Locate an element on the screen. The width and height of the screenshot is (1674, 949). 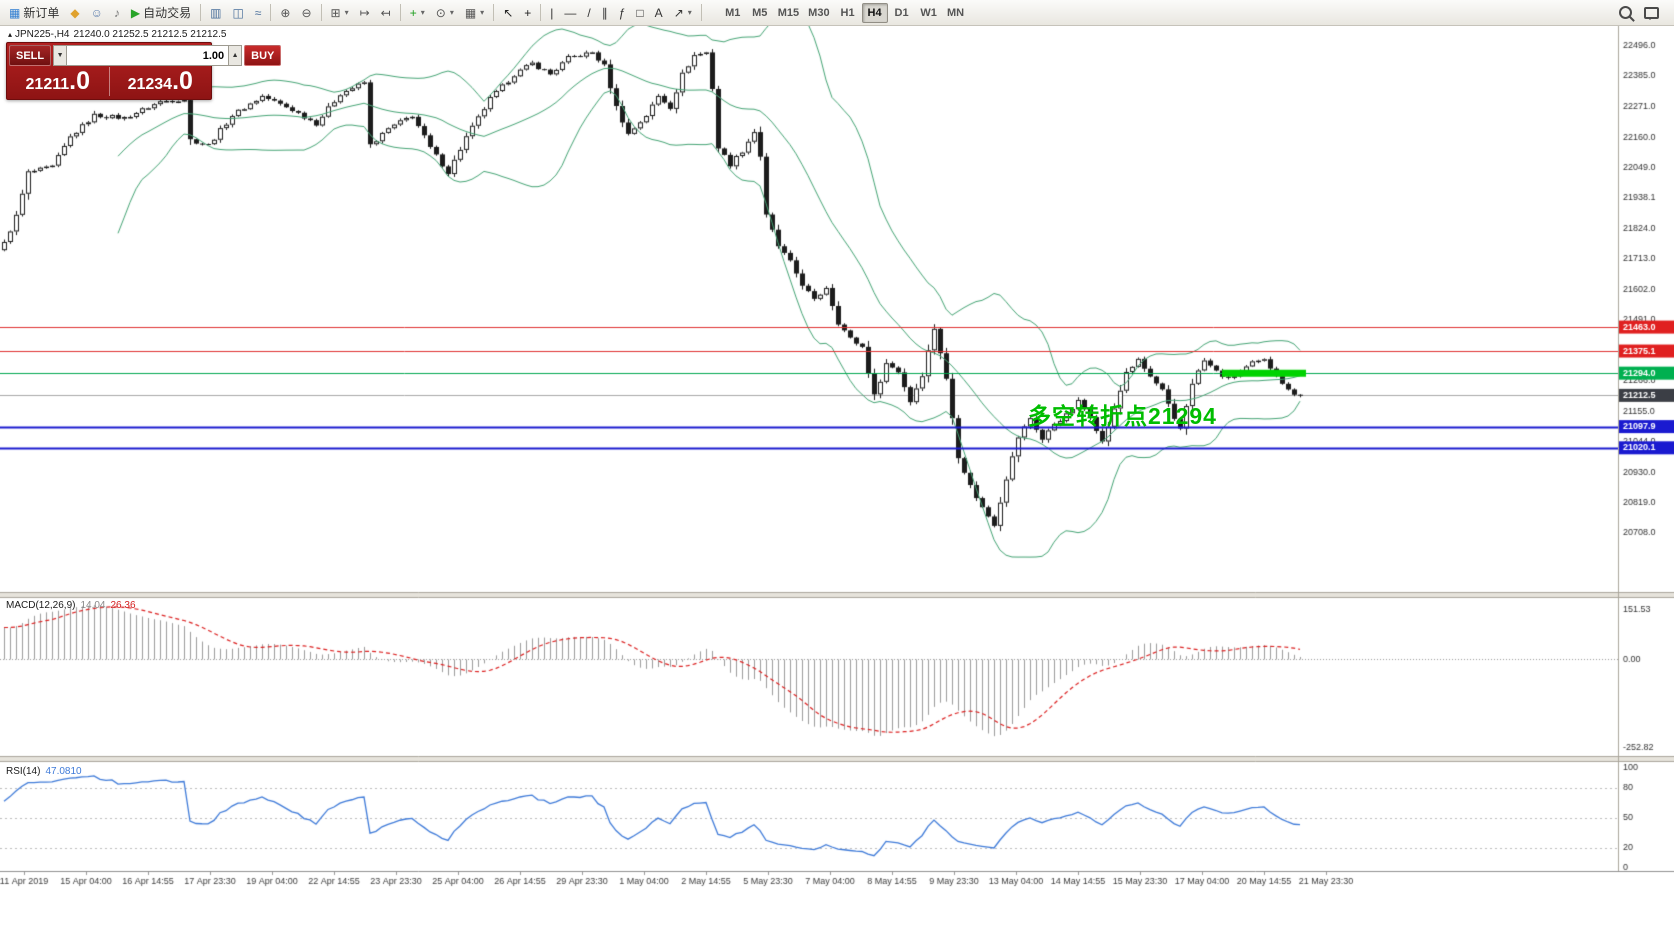
trade-group: ▦ 新订单 ◆ ☺ ♪ ▶ 自动交易 is located at coordinates (100, 12).